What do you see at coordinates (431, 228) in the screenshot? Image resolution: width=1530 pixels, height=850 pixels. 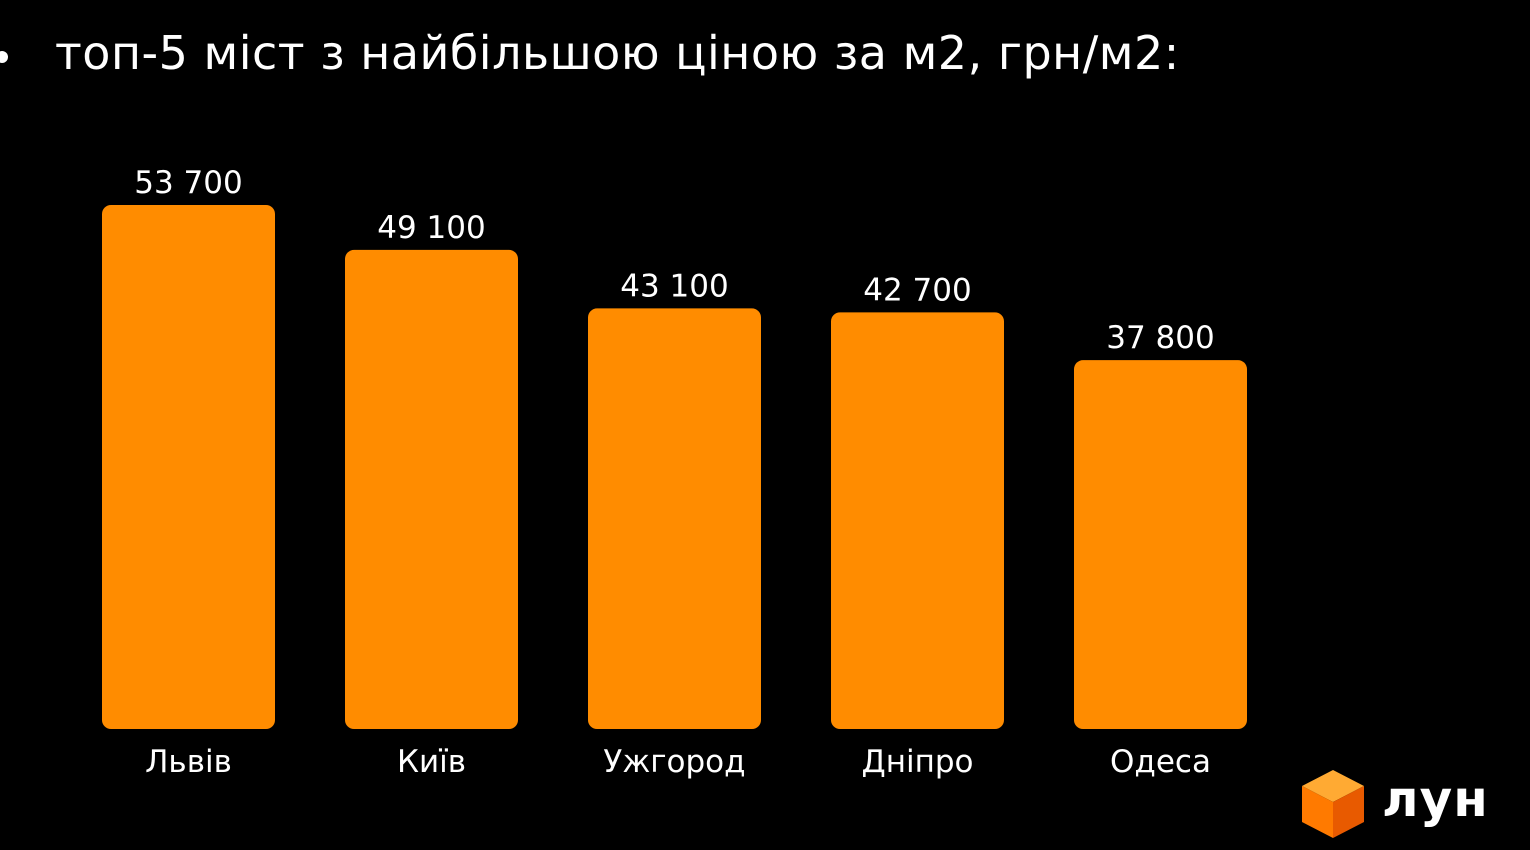 I see `data-label: 49 100` at bounding box center [431, 228].